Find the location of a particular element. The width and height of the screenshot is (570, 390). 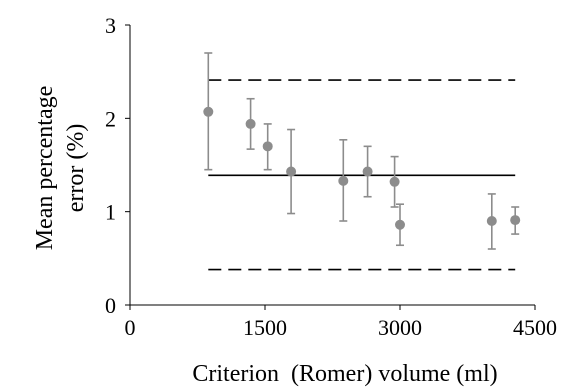

x-tick-label: 4500 is located at coordinates (535, 327).